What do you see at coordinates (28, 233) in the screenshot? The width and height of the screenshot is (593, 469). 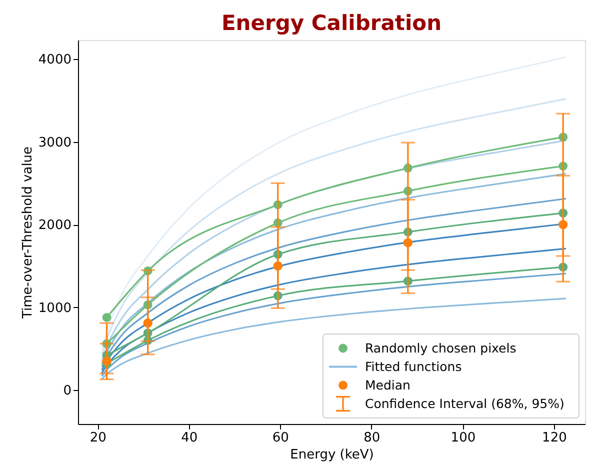 I see `y-axis-title: Time-over-Threshold value` at bounding box center [28, 233].